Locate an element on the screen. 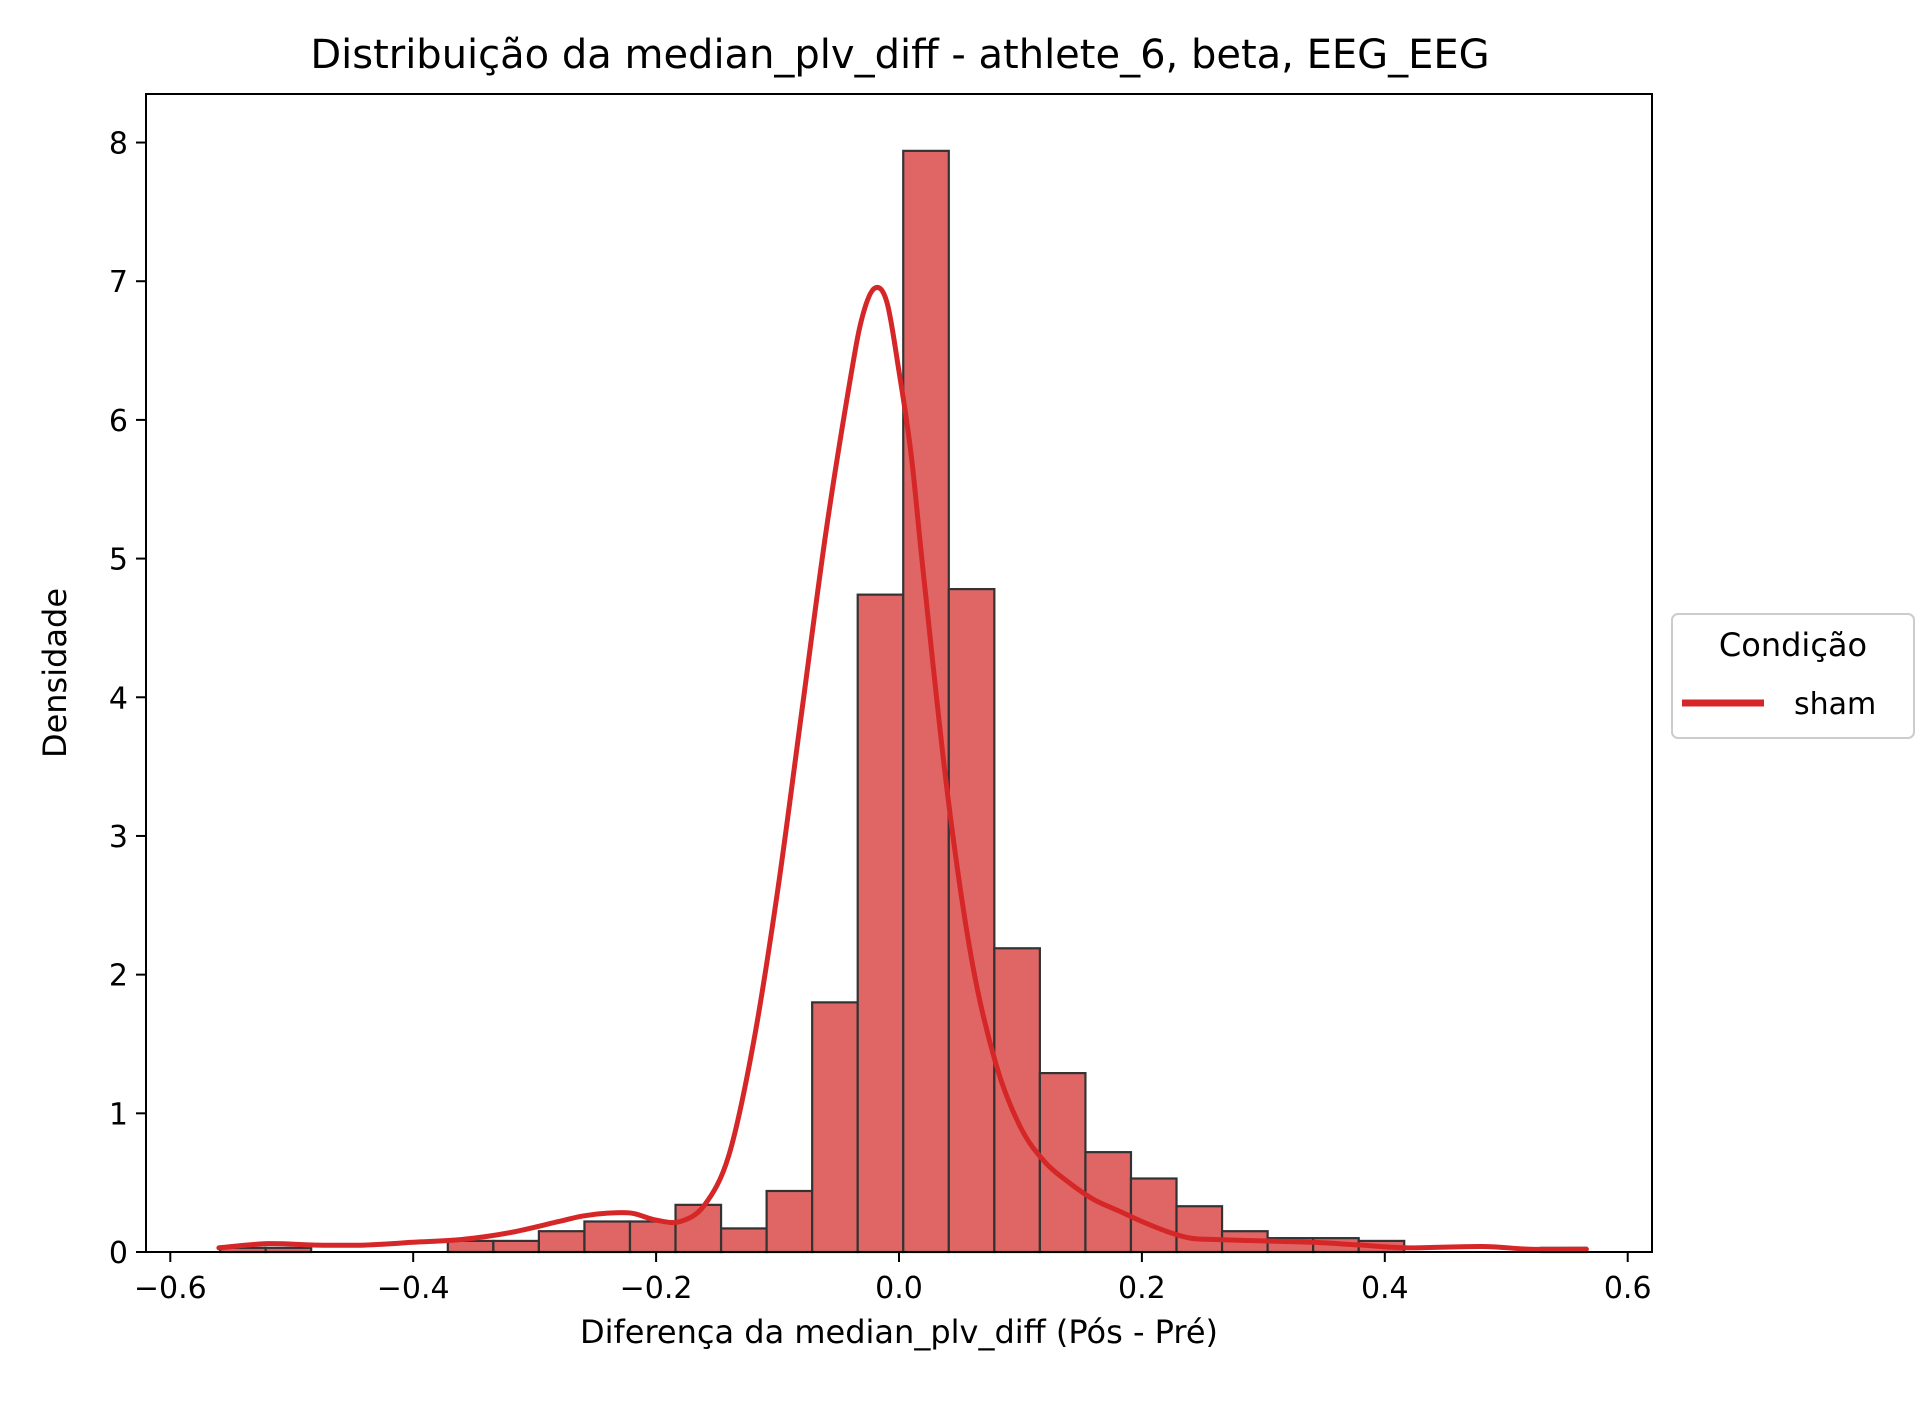 This screenshot has height=1411, width=1930. legend-label-sham: sham is located at coordinates (1835, 704).